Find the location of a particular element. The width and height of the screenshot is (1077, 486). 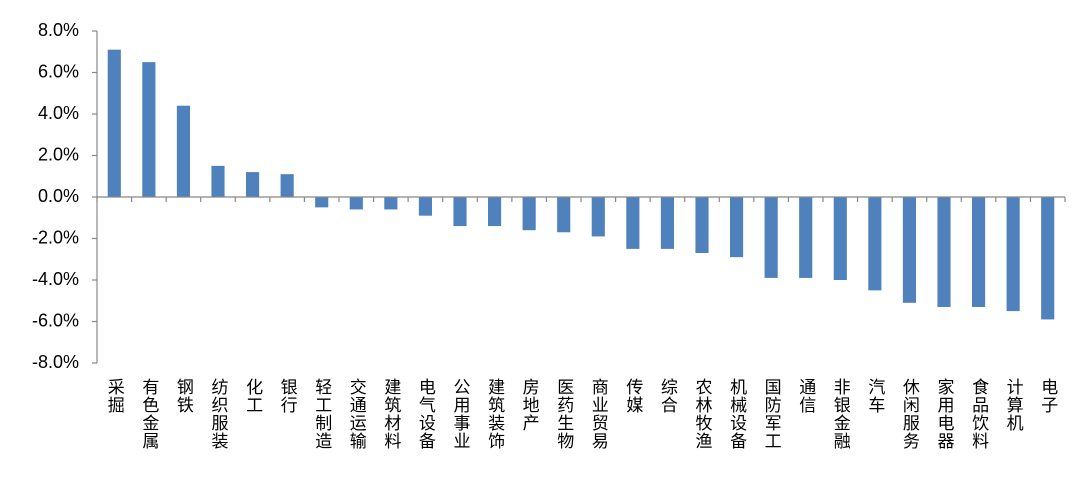

x-tick-label: 电子 is located at coordinates (1048, 396).